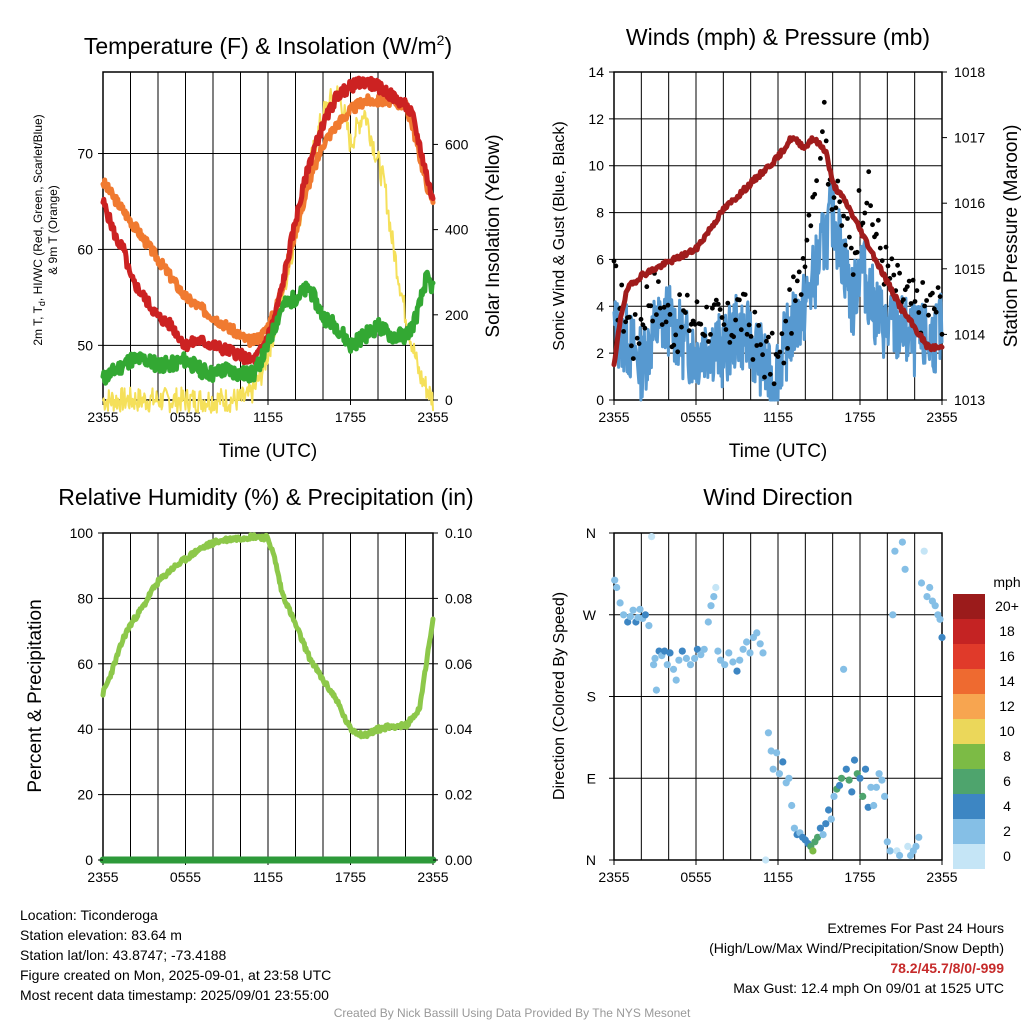  Describe the element at coordinates (778, 37) in the screenshot. I see `chart-title: Winds (mph) & Pressure (mb)` at that location.